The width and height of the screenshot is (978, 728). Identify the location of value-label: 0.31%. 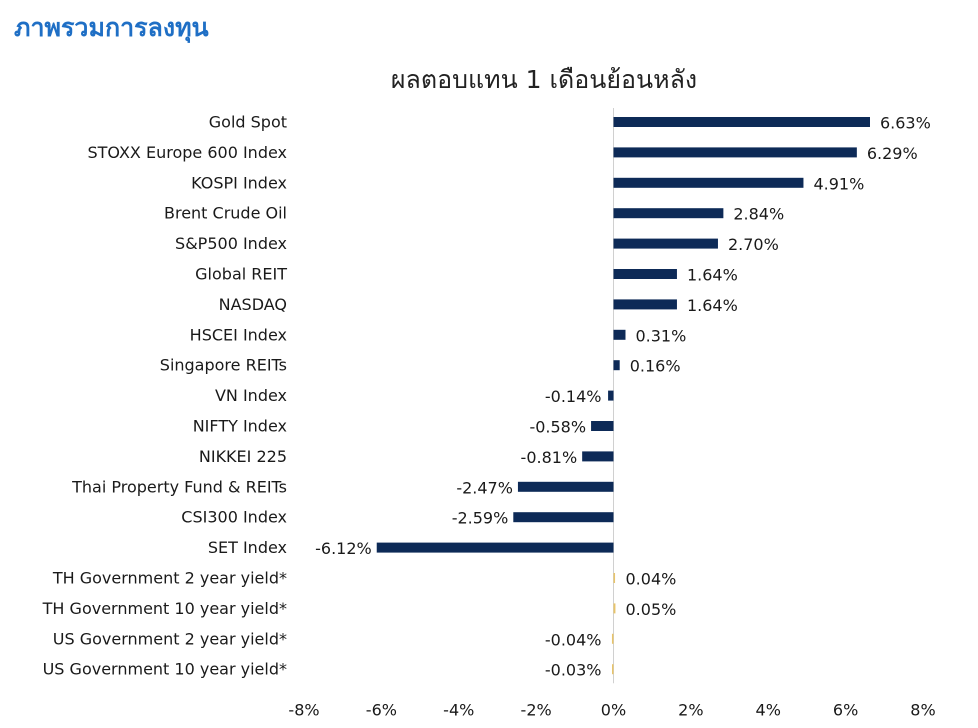
(660, 335).